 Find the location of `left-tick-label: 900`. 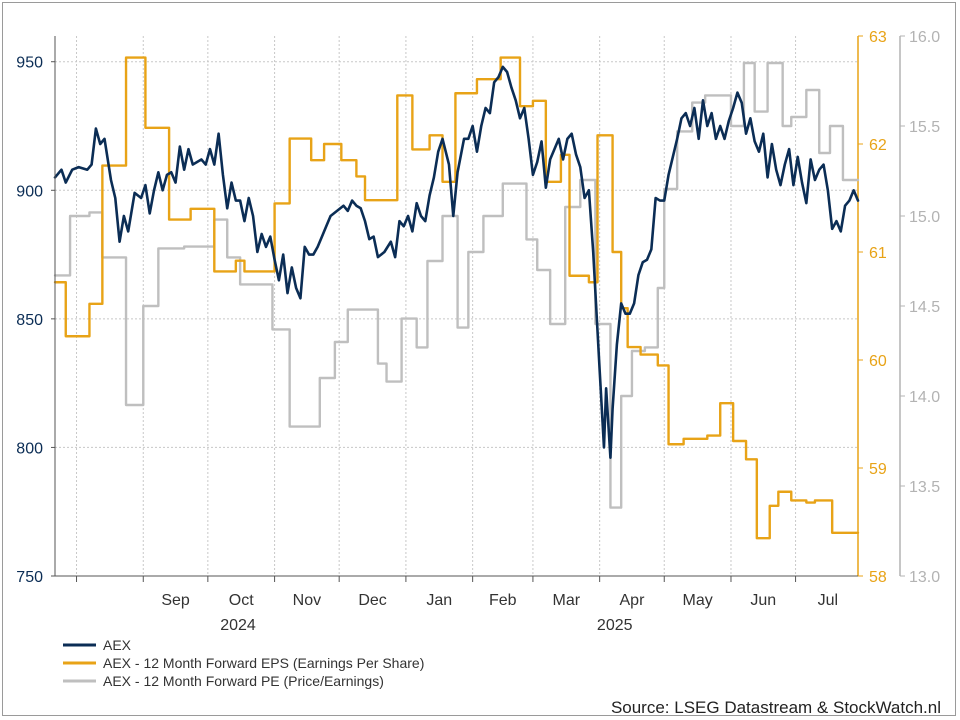

left-tick-label: 900 is located at coordinates (29, 191).